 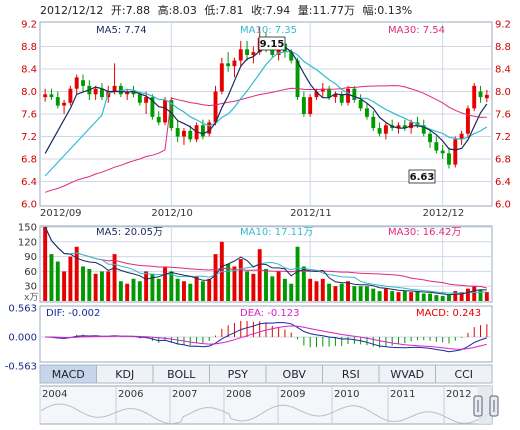 I want to click on volume-y-tick: 60, so click(x=30, y=272).